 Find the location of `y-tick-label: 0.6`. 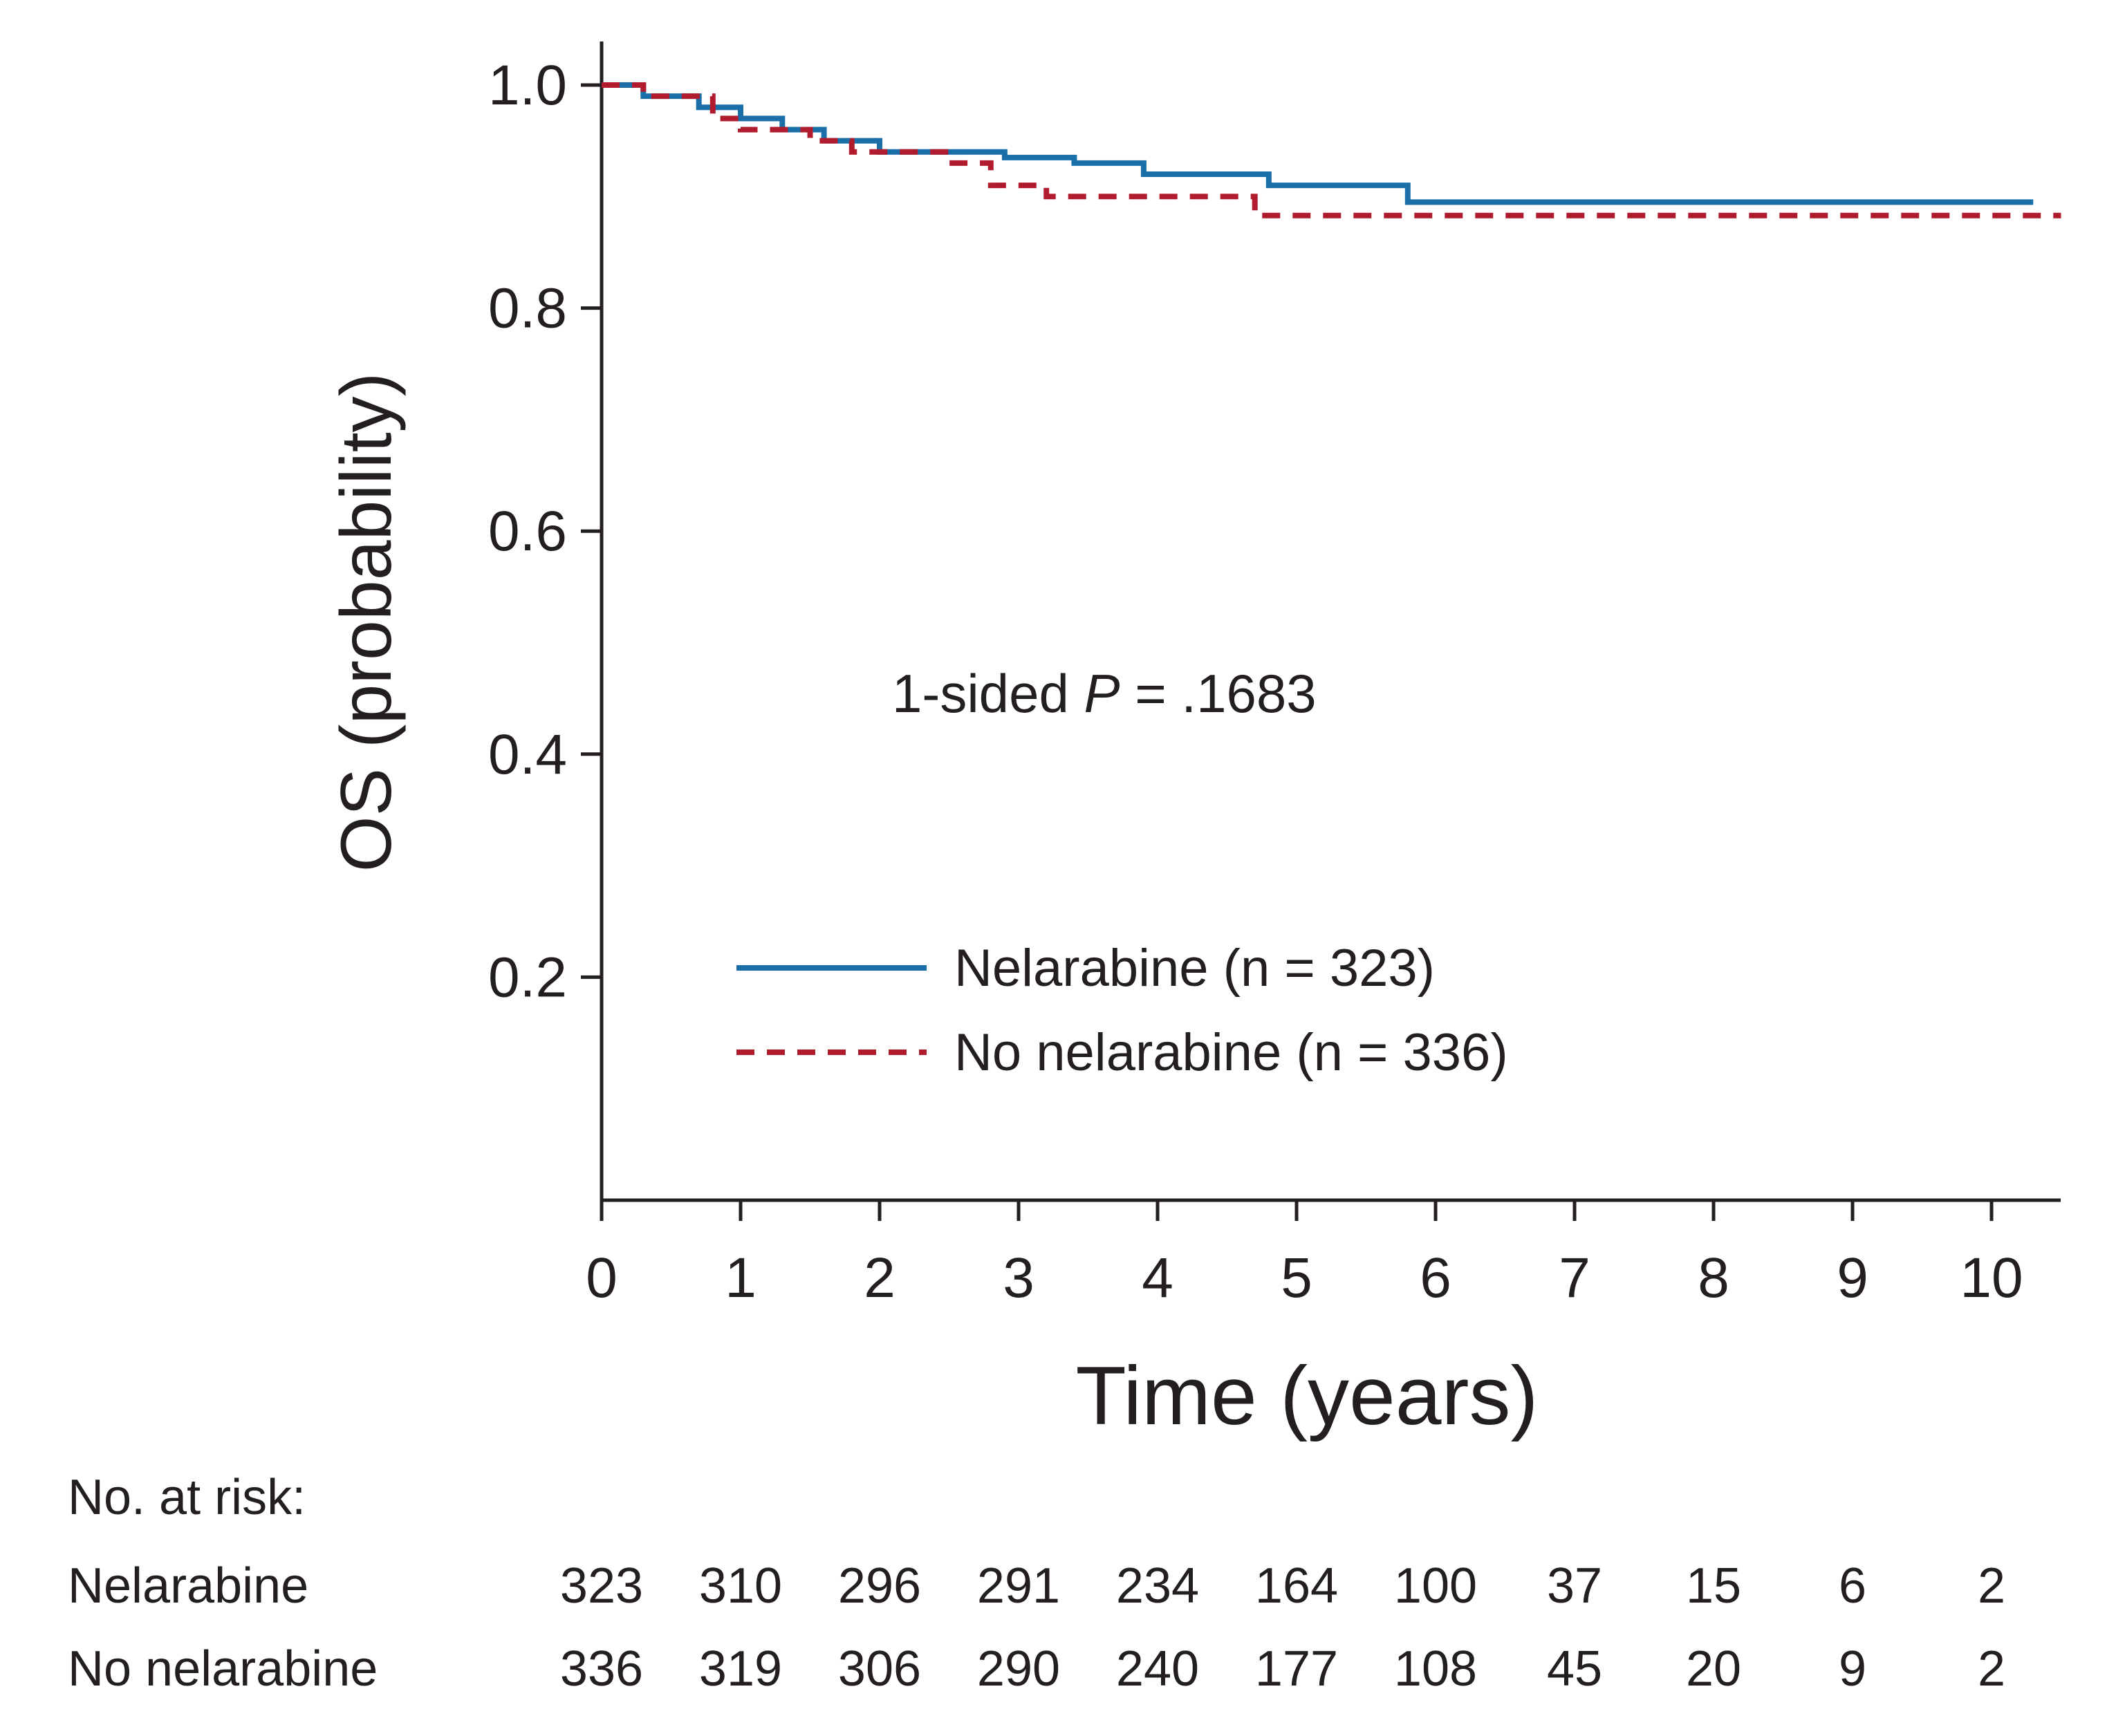

y-tick-label: 0.6 is located at coordinates (527, 531).